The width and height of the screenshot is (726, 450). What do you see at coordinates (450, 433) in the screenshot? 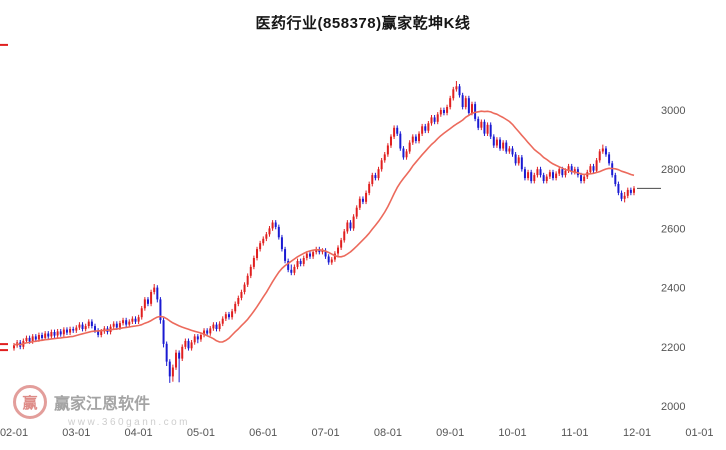
I see `x-tick-label: 09-01` at bounding box center [450, 433].